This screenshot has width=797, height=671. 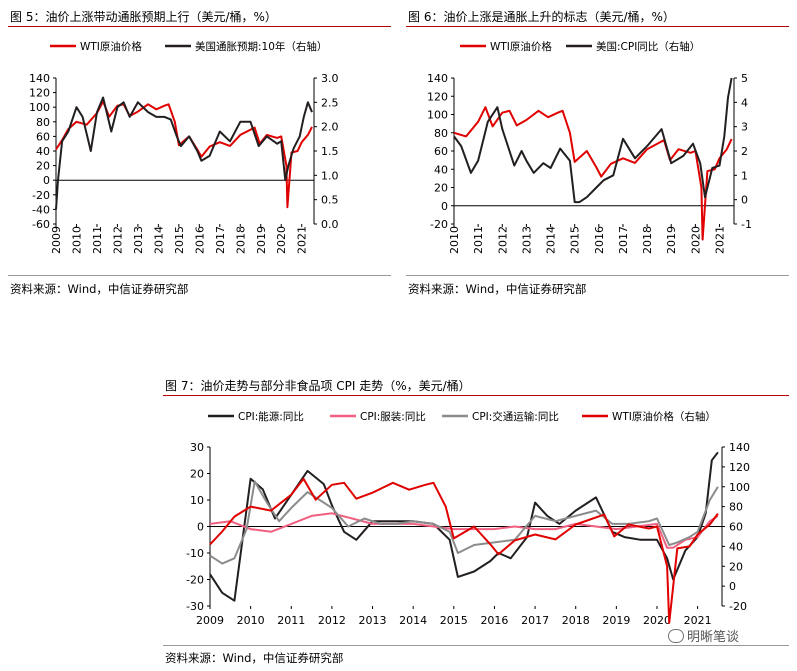 I want to click on figure-7-source: 资料来源：Wind，中信证券研究部, so click(x=254, y=658).